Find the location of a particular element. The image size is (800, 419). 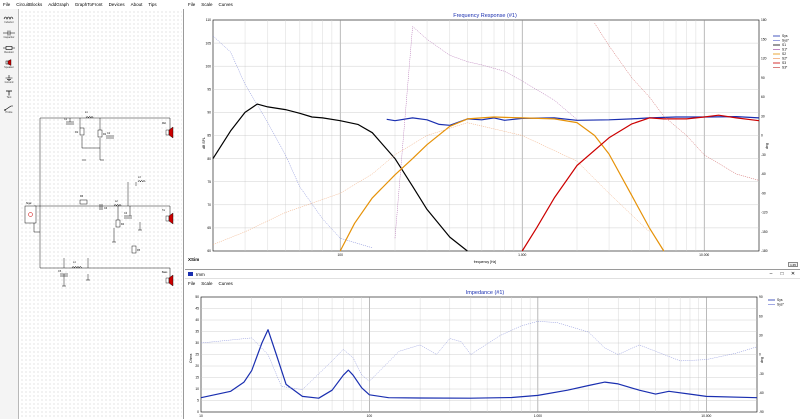

close-icon: ✕ is located at coordinates (793, 274).